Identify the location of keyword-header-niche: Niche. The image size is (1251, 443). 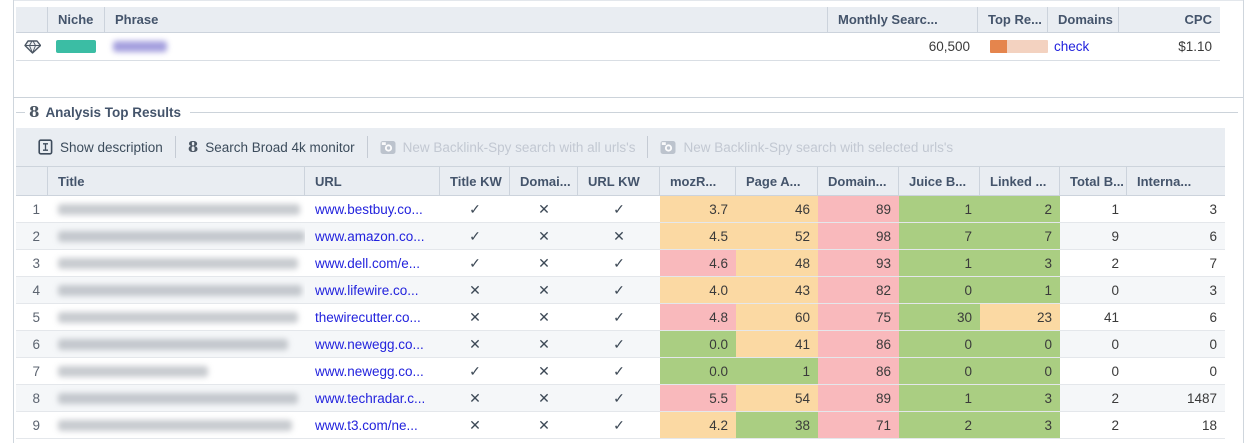
(76, 19).